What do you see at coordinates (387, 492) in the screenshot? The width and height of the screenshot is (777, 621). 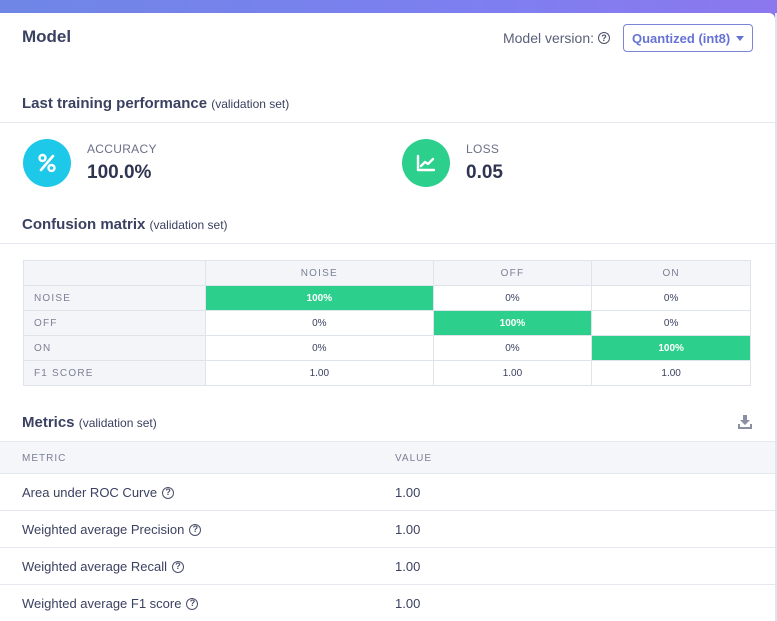 I see `table-row: Area under ROC Curve? 1.00` at bounding box center [387, 492].